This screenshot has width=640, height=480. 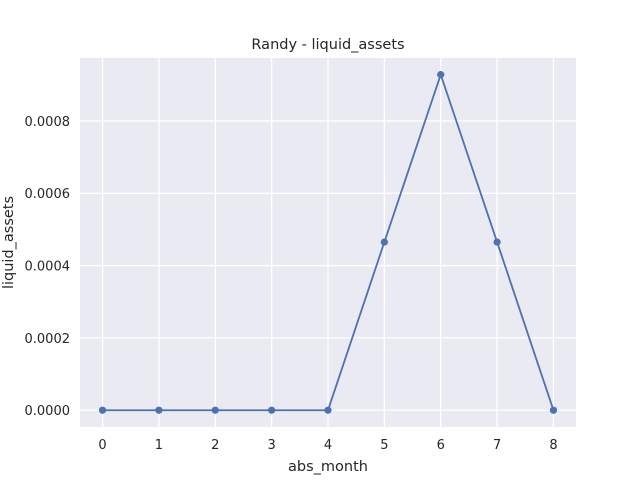 What do you see at coordinates (271, 445) in the screenshot?
I see `x-tick-label: 3` at bounding box center [271, 445].